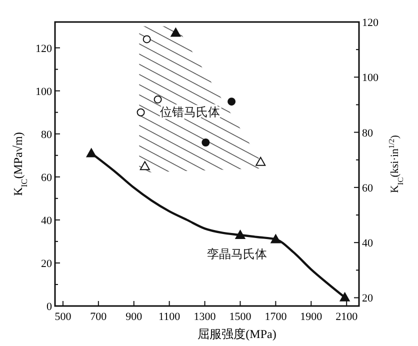 The width and height of the screenshot is (418, 346). Describe the element at coordinates (49, 307) in the screenshot. I see `y-tick-label: 0` at that location.